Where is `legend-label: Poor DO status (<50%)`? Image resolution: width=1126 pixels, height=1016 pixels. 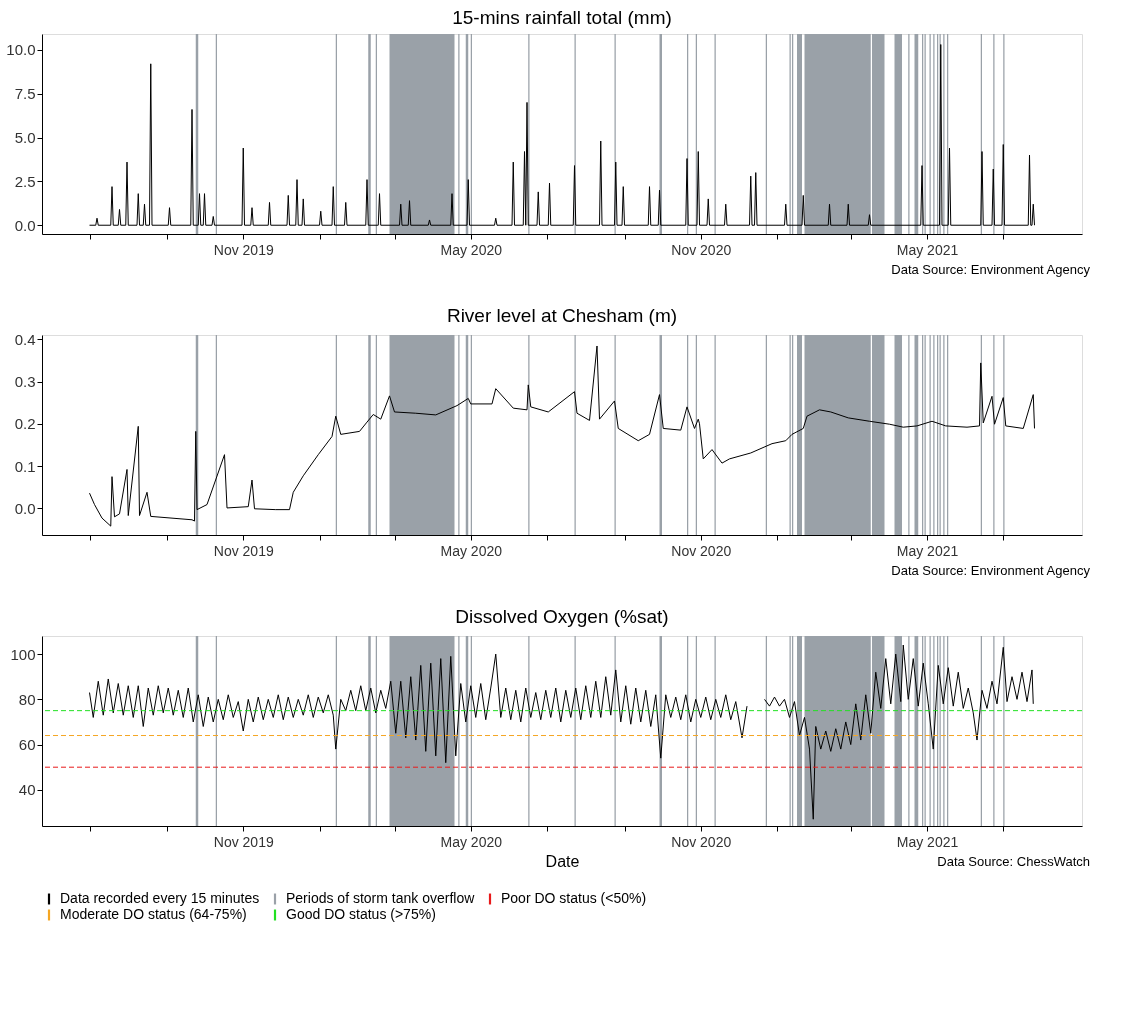
legend-label: Poor DO status (<50%) is located at coordinates (574, 898).